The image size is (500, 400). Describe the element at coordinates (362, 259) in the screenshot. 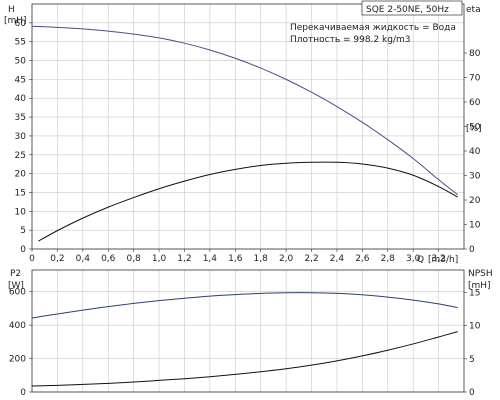

I see `x-tick-label: 2,6` at that location.